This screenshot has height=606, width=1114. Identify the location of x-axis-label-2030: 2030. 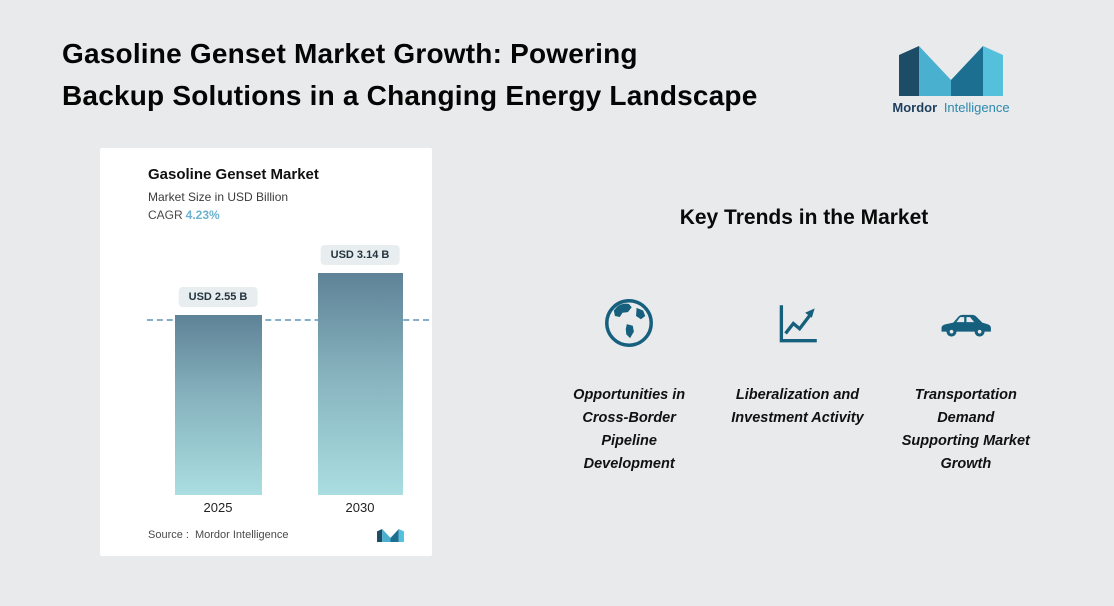
(360, 507).